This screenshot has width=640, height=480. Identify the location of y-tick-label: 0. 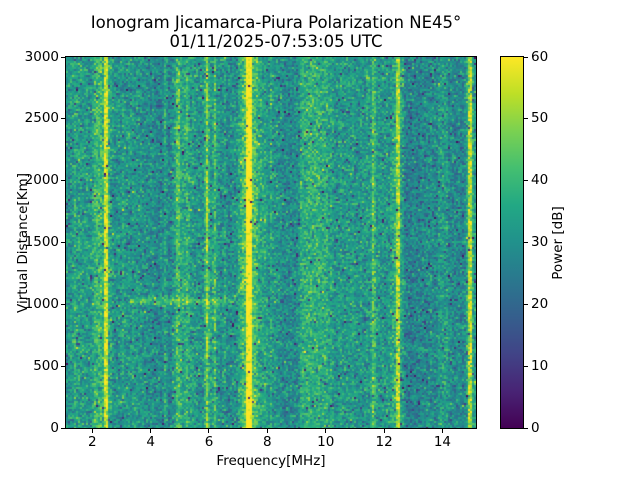
(54, 427).